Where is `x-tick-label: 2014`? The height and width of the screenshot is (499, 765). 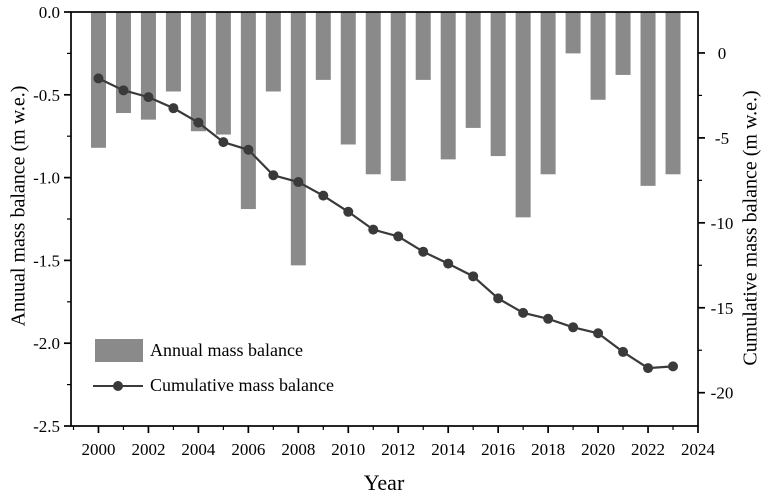
x-tick-label: 2014 is located at coordinates (448, 449).